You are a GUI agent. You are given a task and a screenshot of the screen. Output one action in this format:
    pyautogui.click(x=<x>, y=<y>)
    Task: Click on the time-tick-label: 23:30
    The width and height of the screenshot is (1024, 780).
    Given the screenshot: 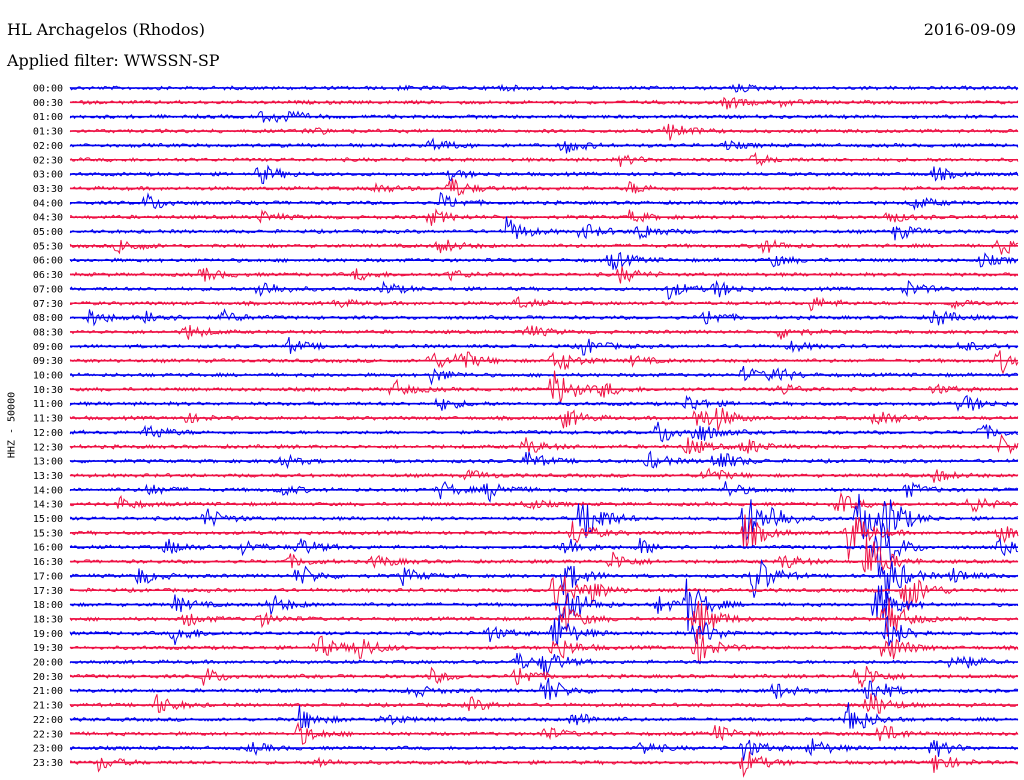 What is the action you would take?
    pyautogui.click(x=48, y=763)
    